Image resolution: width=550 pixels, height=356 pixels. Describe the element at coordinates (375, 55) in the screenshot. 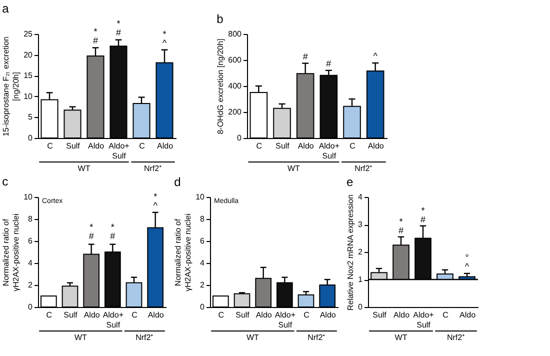

I see `annotation: ^` at that location.